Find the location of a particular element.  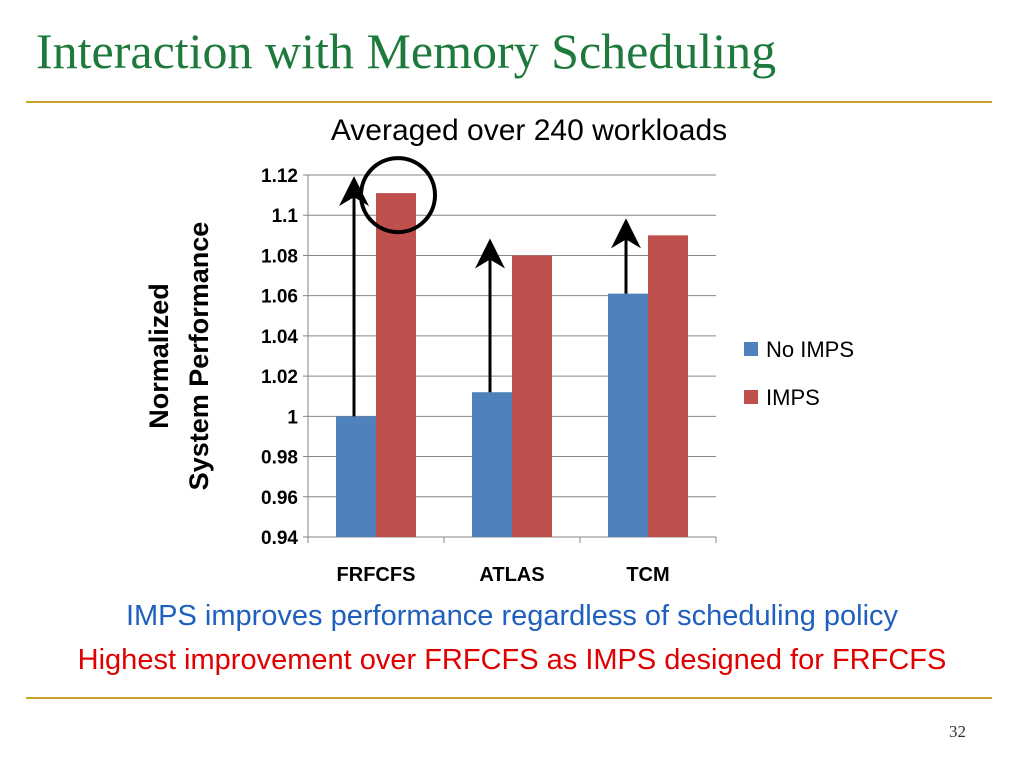

highlight-circle is located at coordinates (398, 195).